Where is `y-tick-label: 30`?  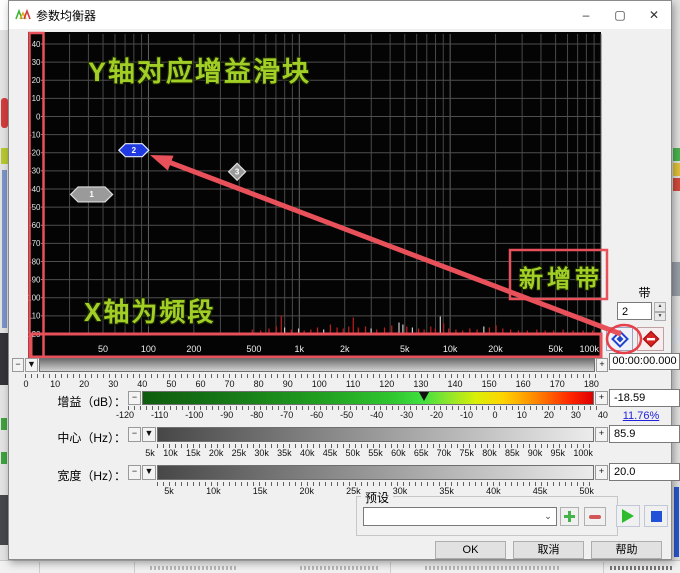
y-tick-label: 30 is located at coordinates (36, 62).